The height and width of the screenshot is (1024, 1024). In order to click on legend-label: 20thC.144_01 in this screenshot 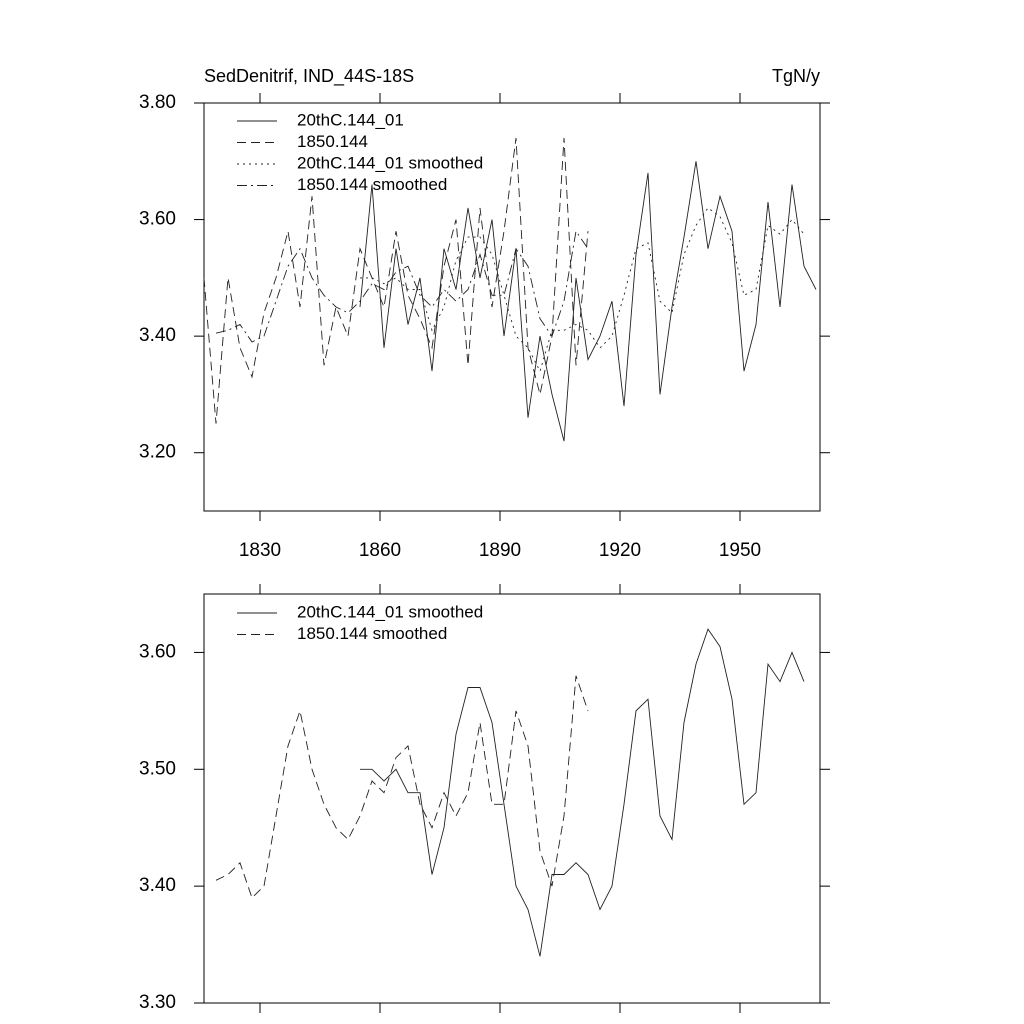, I will do `click(350, 119)`.